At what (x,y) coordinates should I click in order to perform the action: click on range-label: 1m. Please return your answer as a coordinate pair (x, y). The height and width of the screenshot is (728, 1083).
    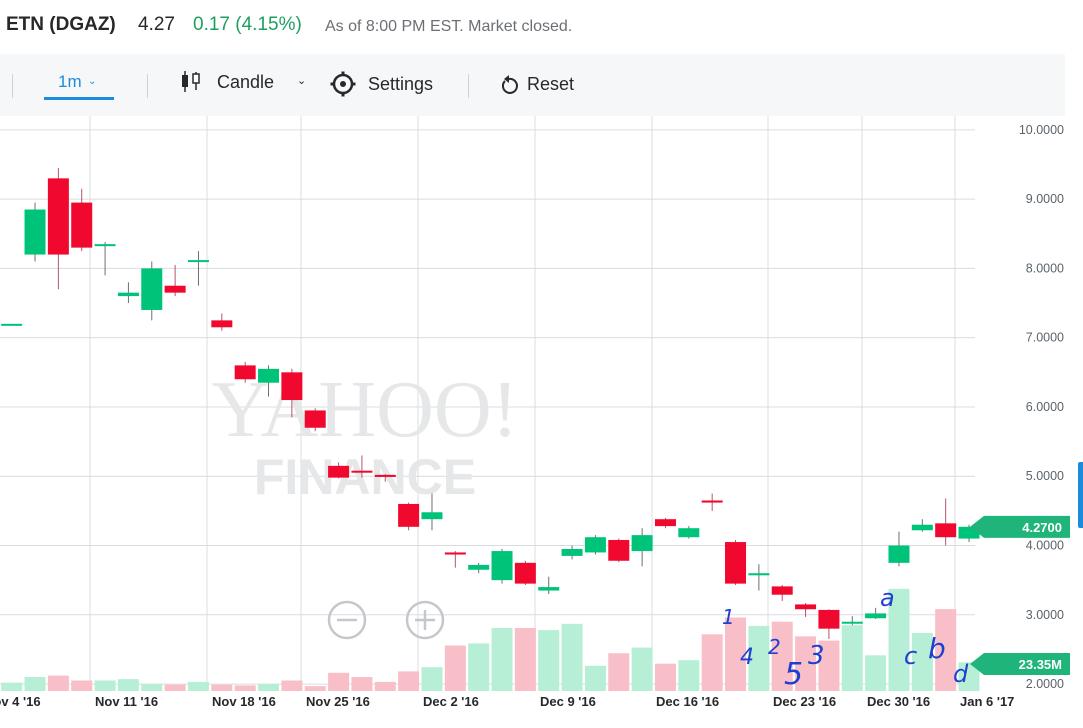
    Looking at the image, I should click on (70, 81).